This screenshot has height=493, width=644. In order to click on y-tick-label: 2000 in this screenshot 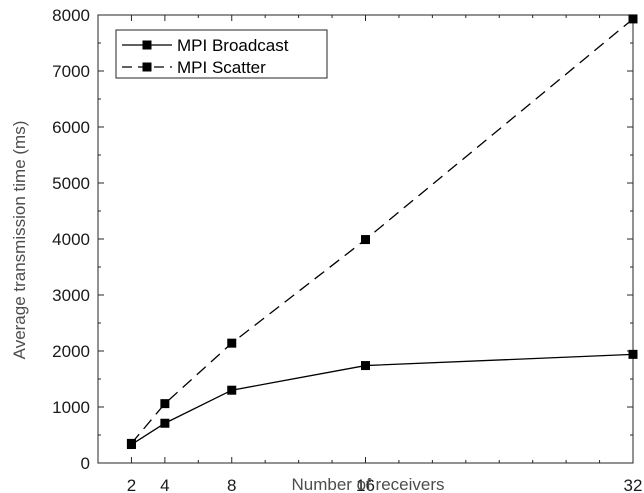, I will do `click(71, 351)`.